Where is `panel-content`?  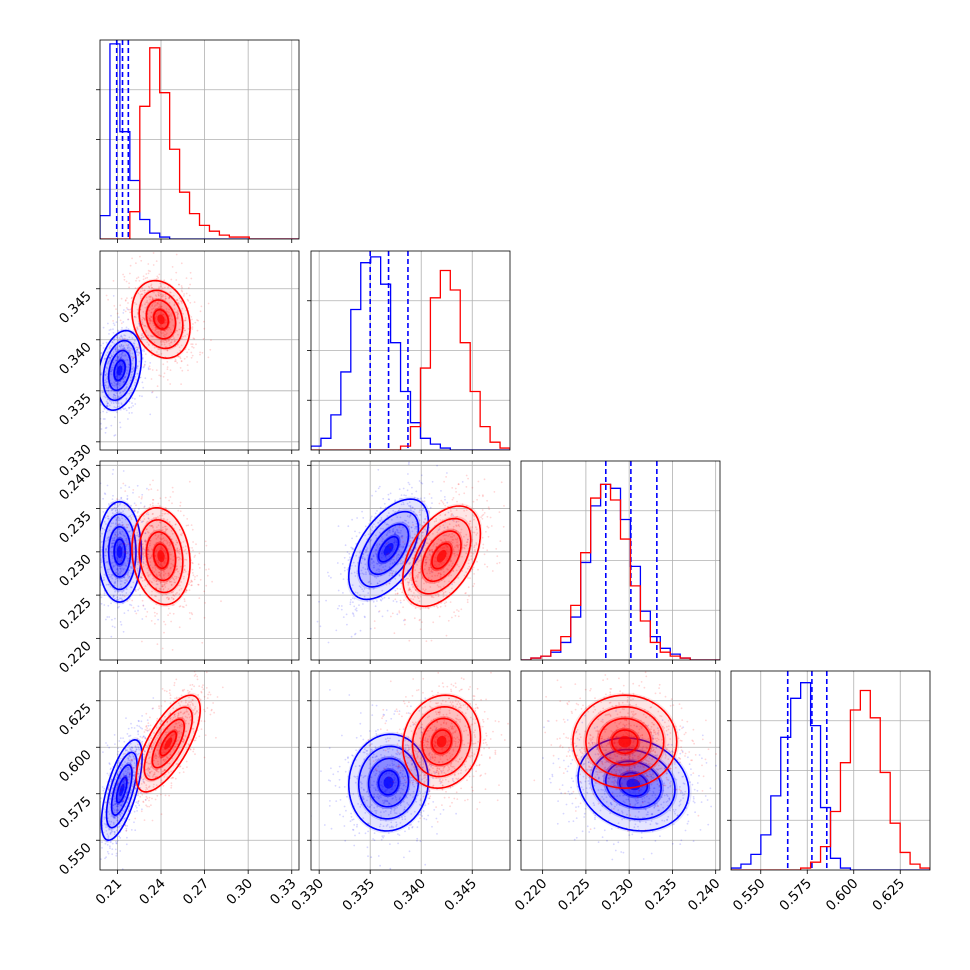 panel-content is located at coordinates (199, 139).